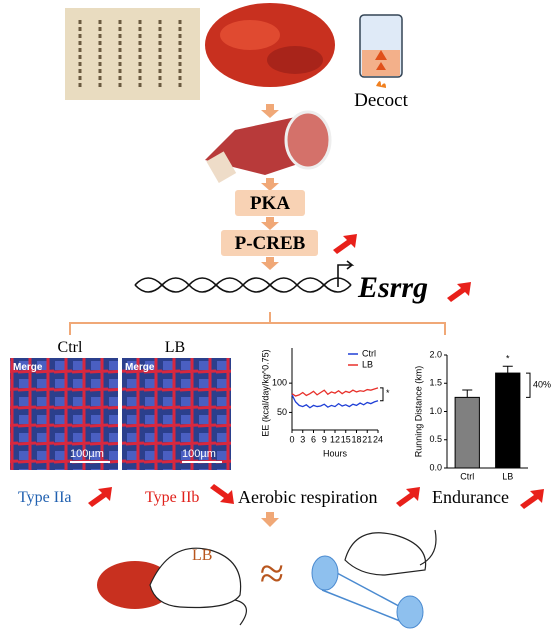  What do you see at coordinates (270, 315) in the screenshot?
I see `flow-arrows` at bounding box center [270, 315].